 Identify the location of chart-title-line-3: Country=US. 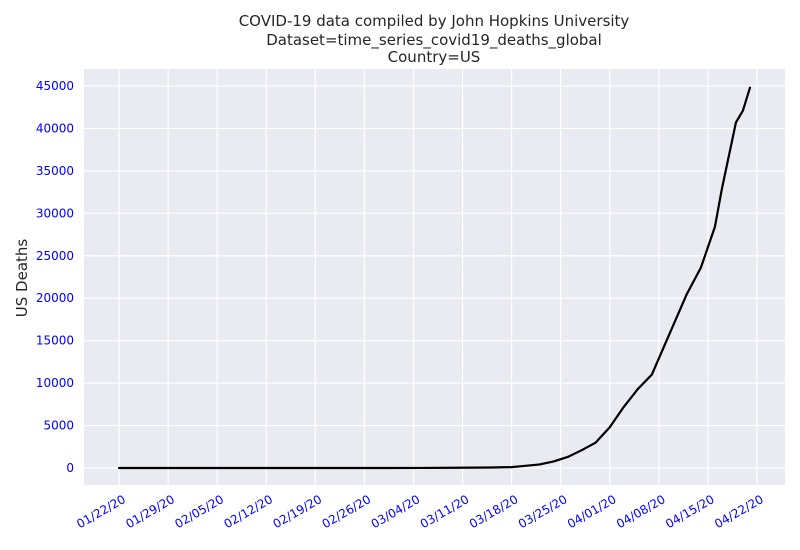
(434, 57).